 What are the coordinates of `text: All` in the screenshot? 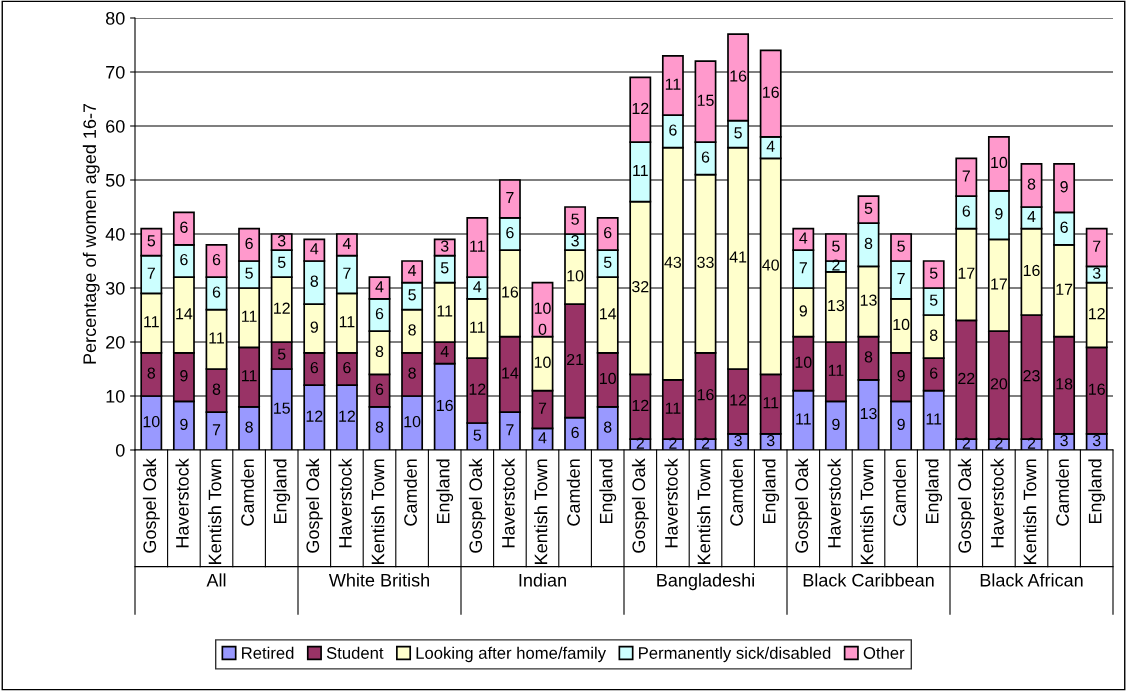 It's located at (216, 580).